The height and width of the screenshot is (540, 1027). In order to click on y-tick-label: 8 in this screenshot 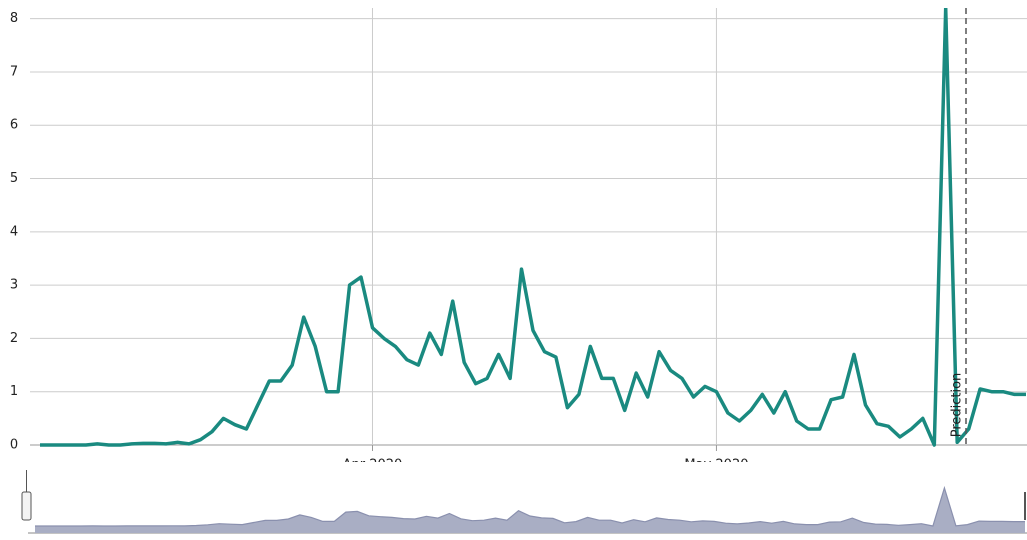, I will do `click(14, 18)`.